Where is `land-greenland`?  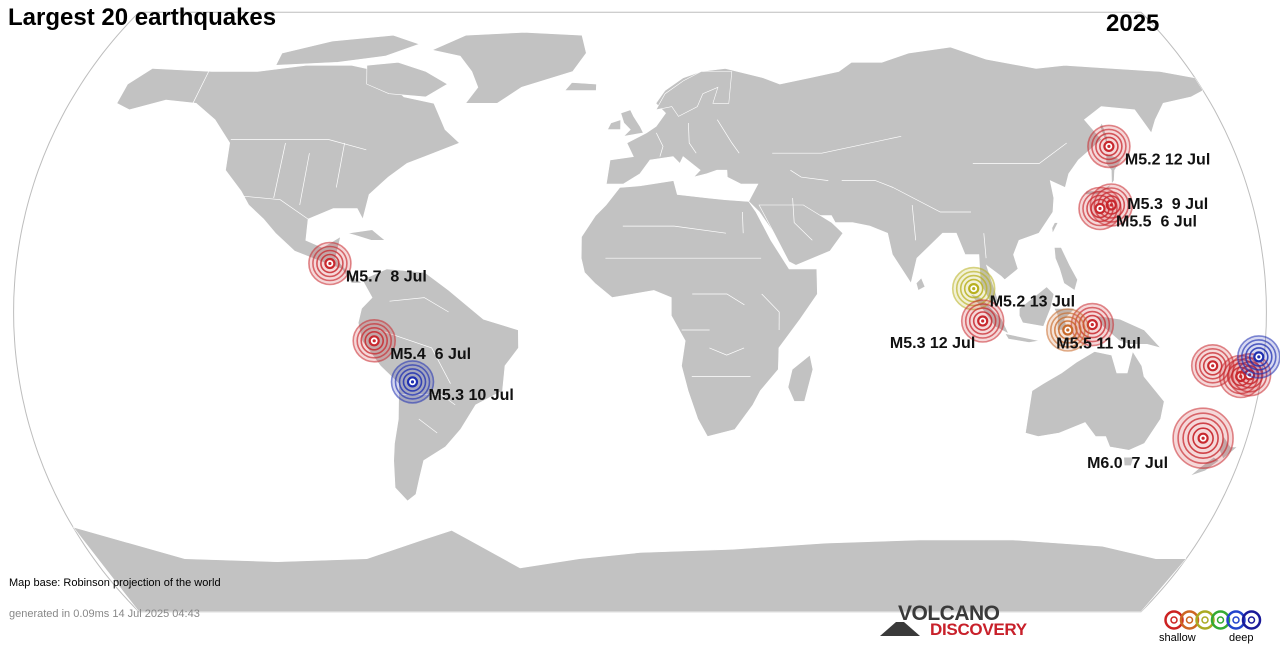 land-greenland is located at coordinates (509, 67).